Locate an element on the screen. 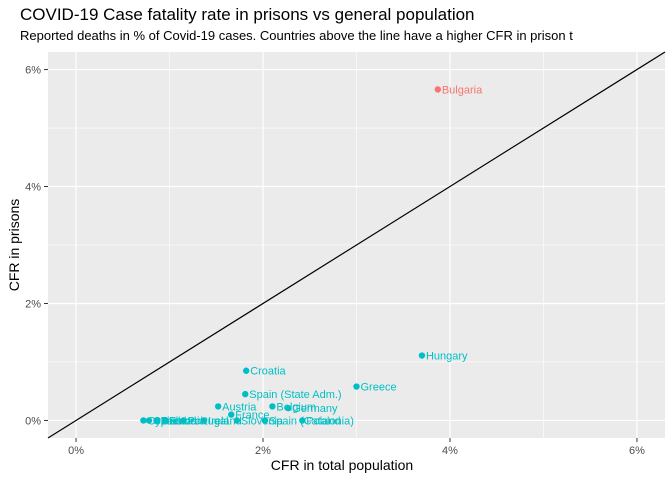 This screenshot has width=672, height=480. point-label: Hungary is located at coordinates (447, 357).